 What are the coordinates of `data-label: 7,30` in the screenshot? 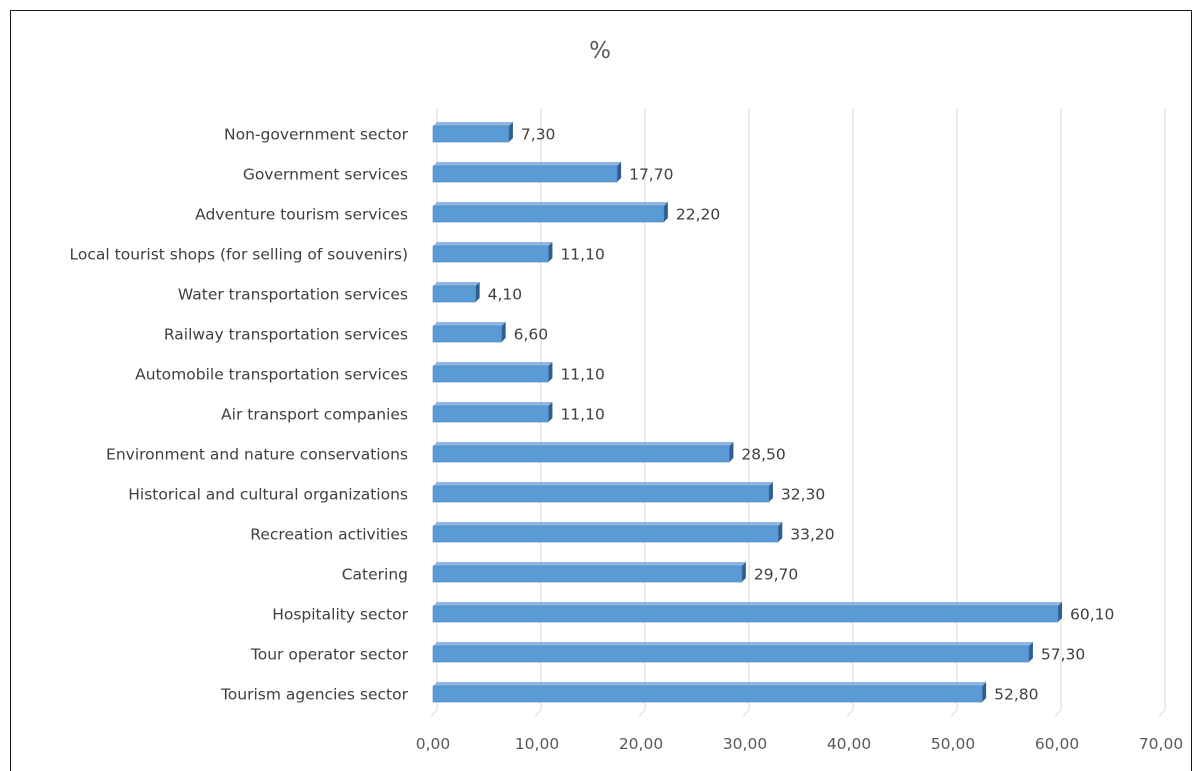 It's located at (538, 135).